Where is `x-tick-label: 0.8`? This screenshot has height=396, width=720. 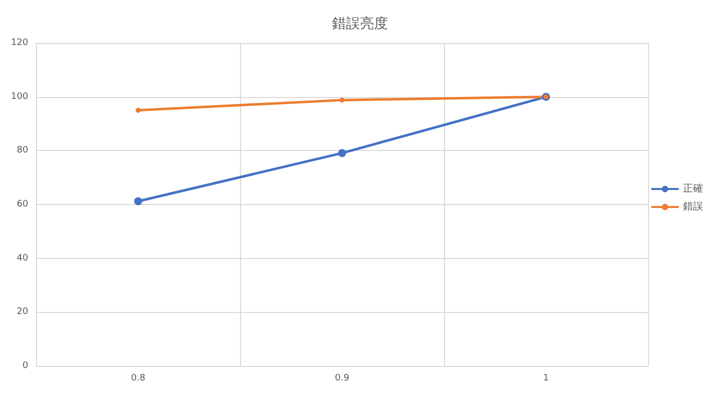
x-tick-label: 0.8 is located at coordinates (138, 379).